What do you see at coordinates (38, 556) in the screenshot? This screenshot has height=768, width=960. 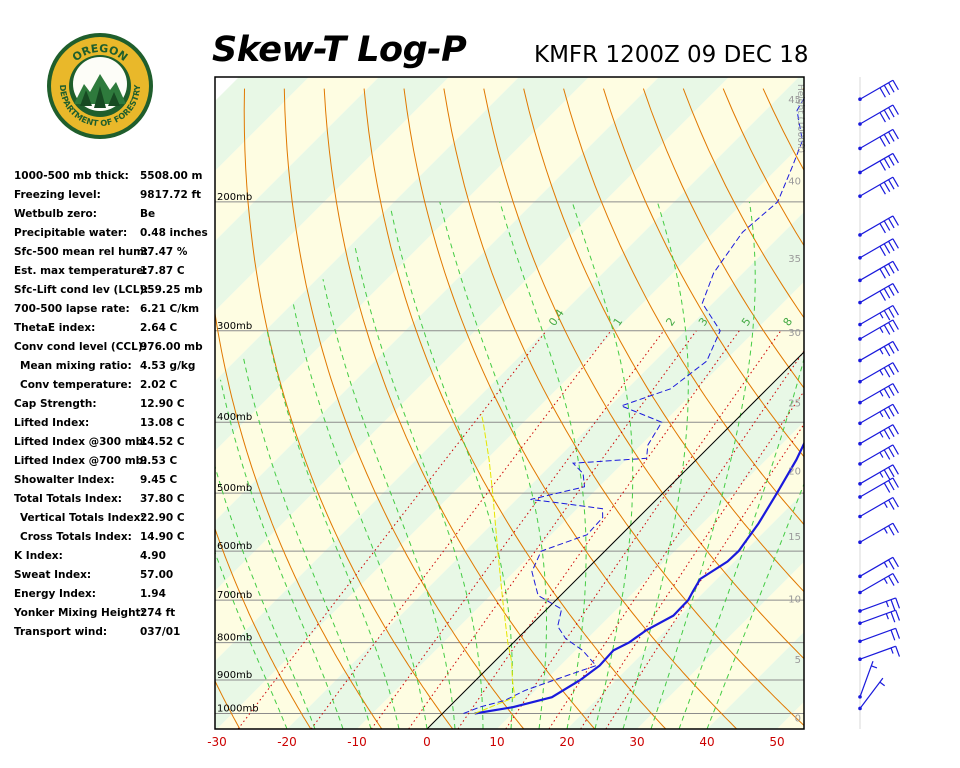 I see `index-label: K Index:` at bounding box center [38, 556].